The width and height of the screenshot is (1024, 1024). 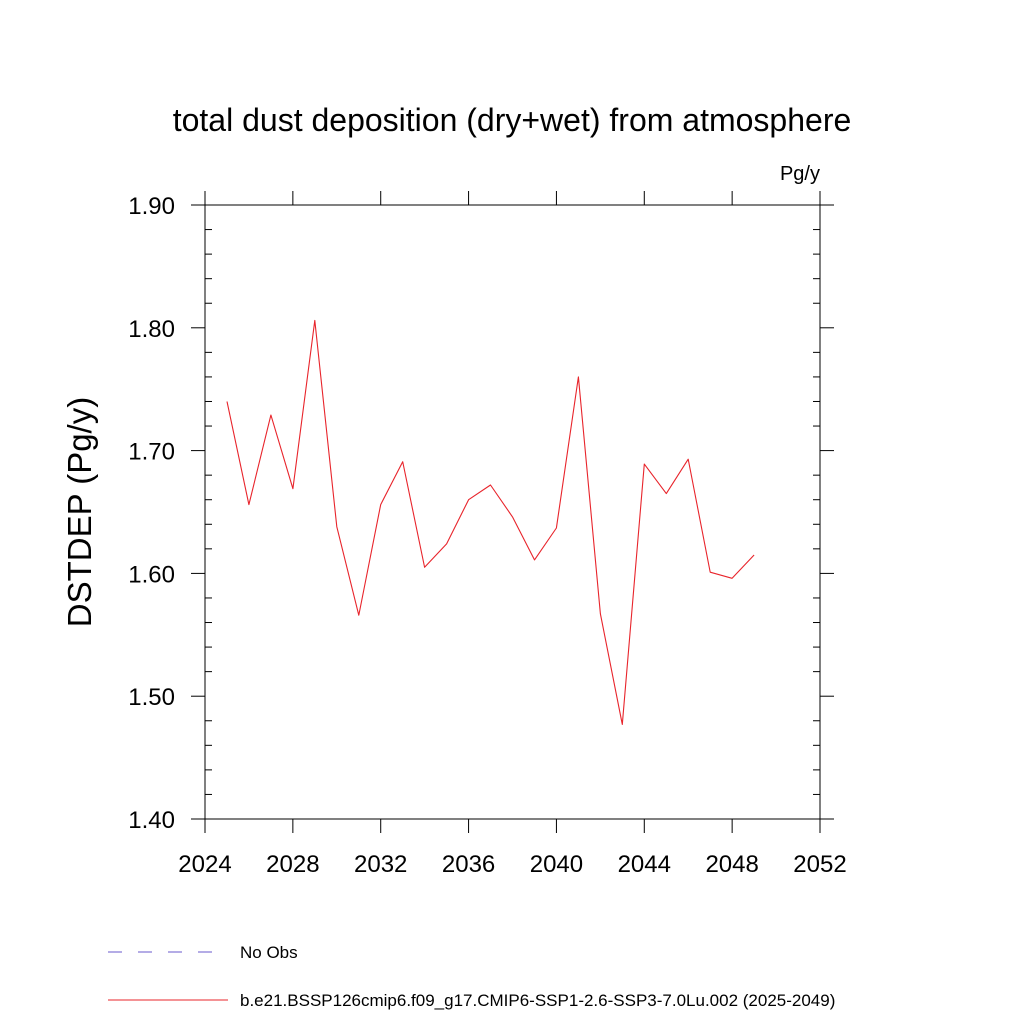 What do you see at coordinates (151, 820) in the screenshot?
I see `y-tick-label: 1.40` at bounding box center [151, 820].